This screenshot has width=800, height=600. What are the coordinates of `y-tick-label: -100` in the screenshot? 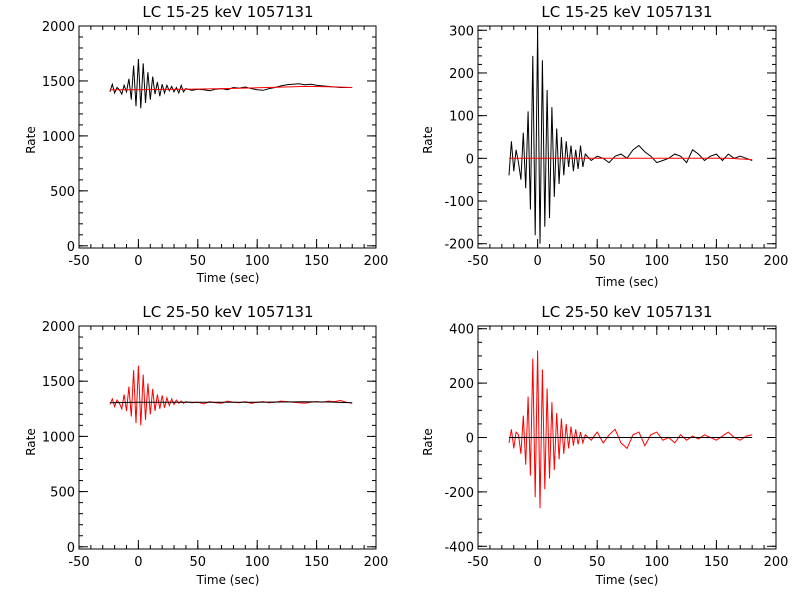 It's located at (459, 202).